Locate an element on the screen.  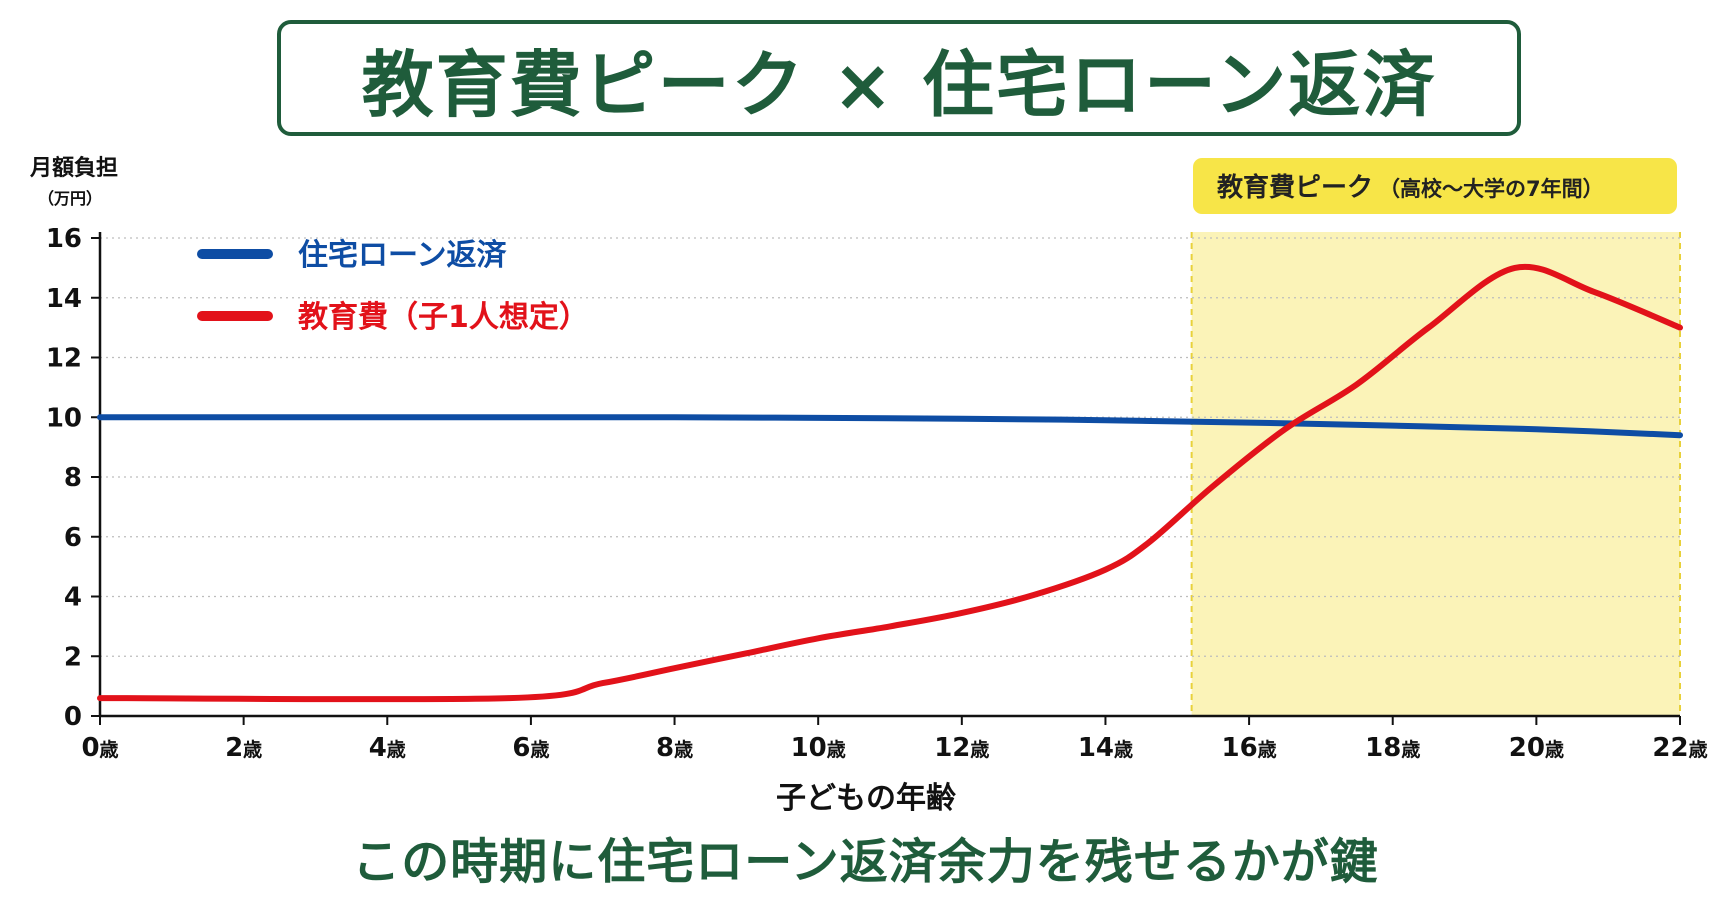
x-tick-number: 10 is located at coordinates (809, 748).